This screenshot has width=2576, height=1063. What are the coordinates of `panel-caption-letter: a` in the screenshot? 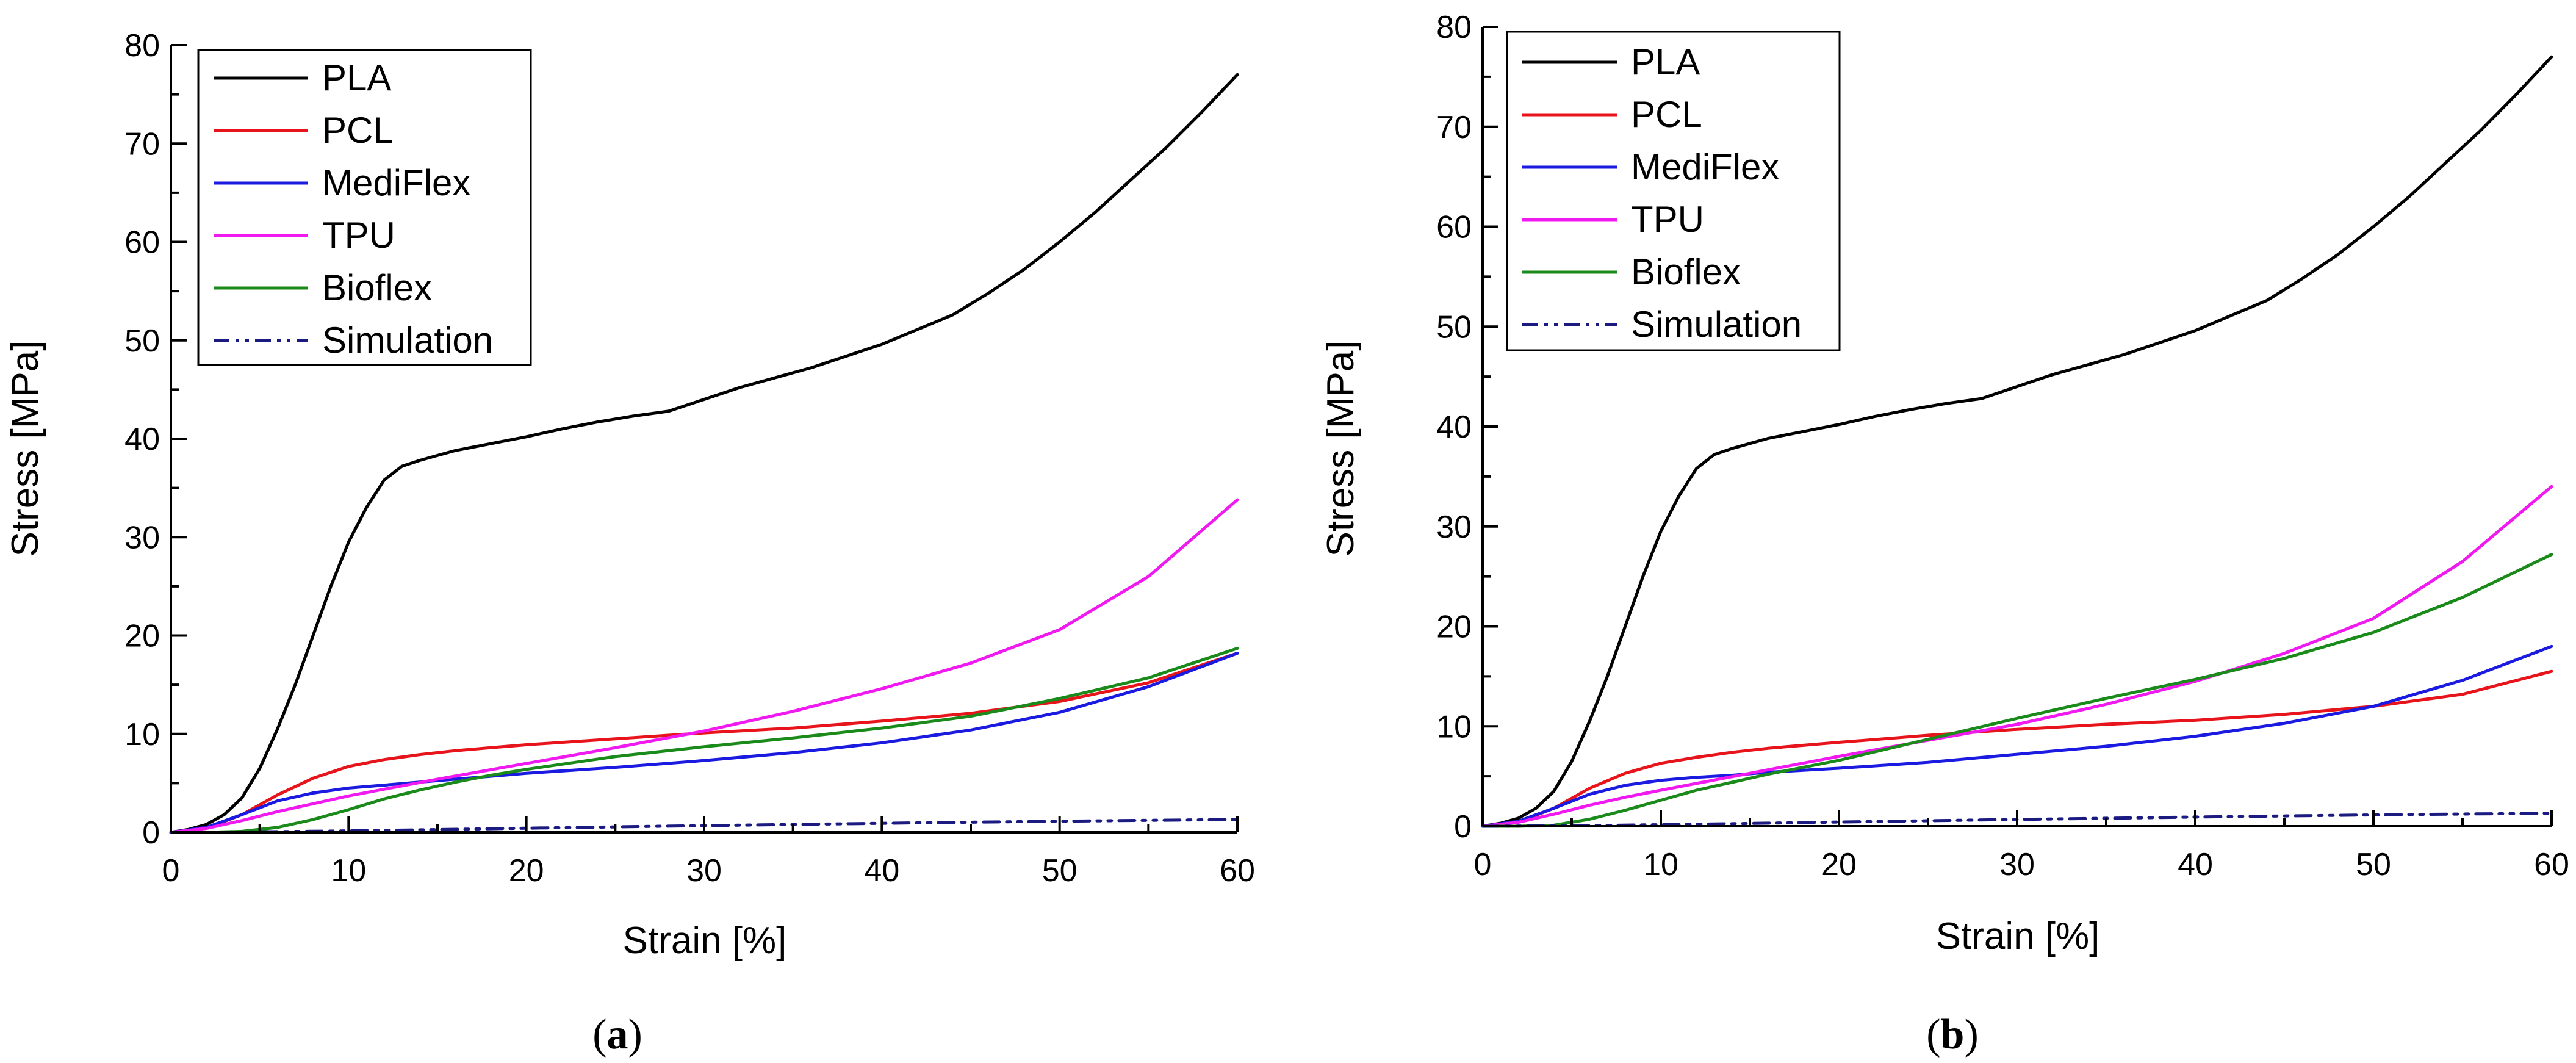 It's located at (617, 1034).